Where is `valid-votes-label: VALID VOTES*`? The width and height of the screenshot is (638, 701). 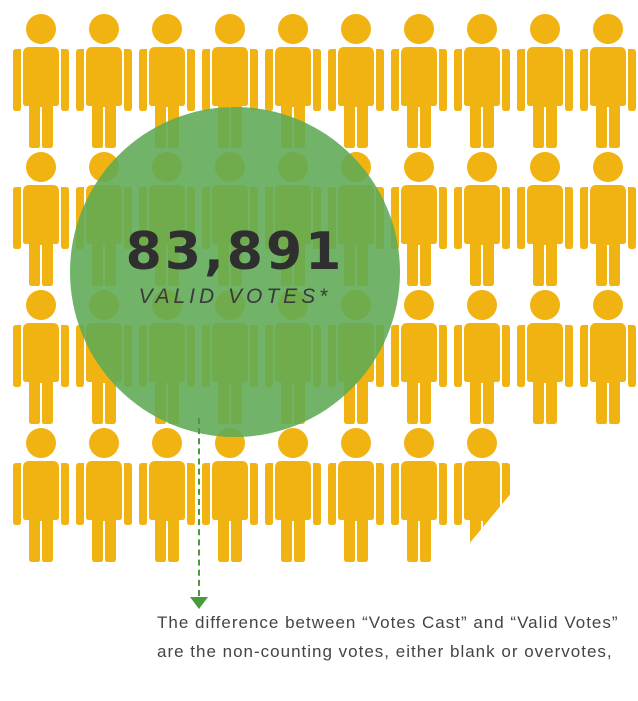 valid-votes-label: VALID VOTES* is located at coordinates (235, 296).